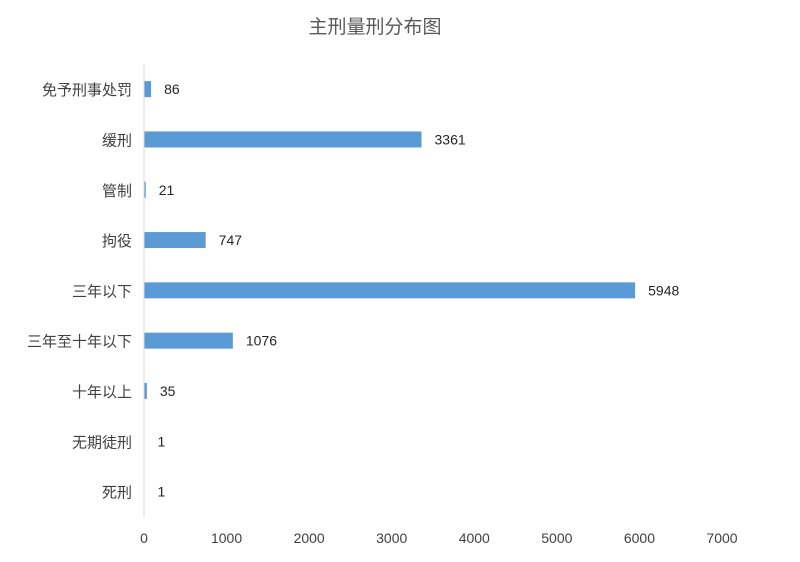 This screenshot has height=562, width=800. What do you see at coordinates (231, 240) in the screenshot?
I see `data-label-3: 747` at bounding box center [231, 240].